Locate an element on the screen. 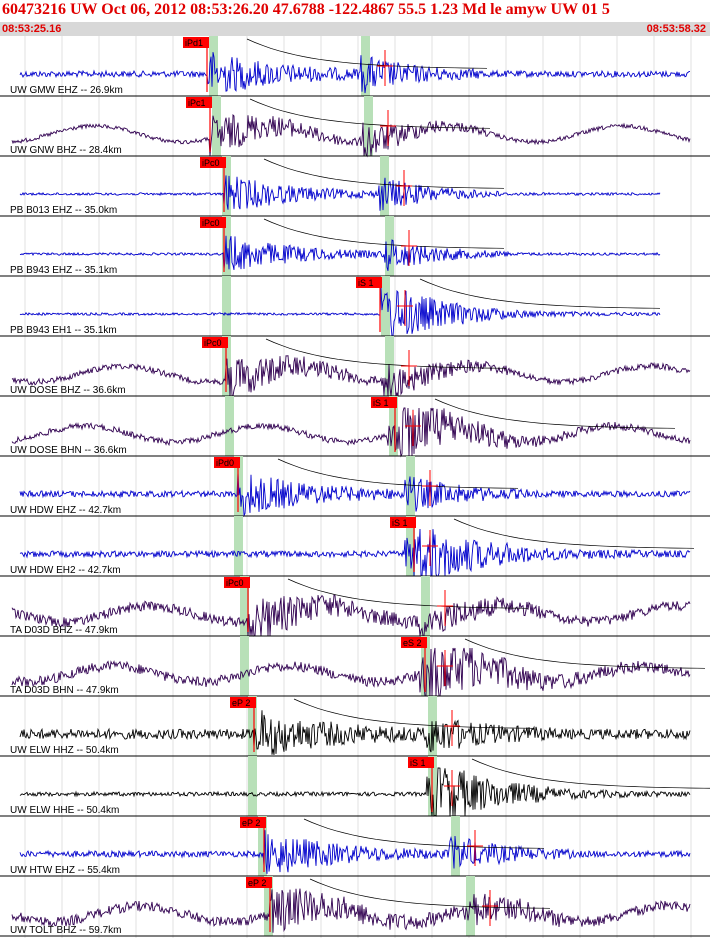 Image resolution: width=710 pixels, height=938 pixels. station-label: UW TOLT BHZ -- 59.7km is located at coordinates (66, 930).